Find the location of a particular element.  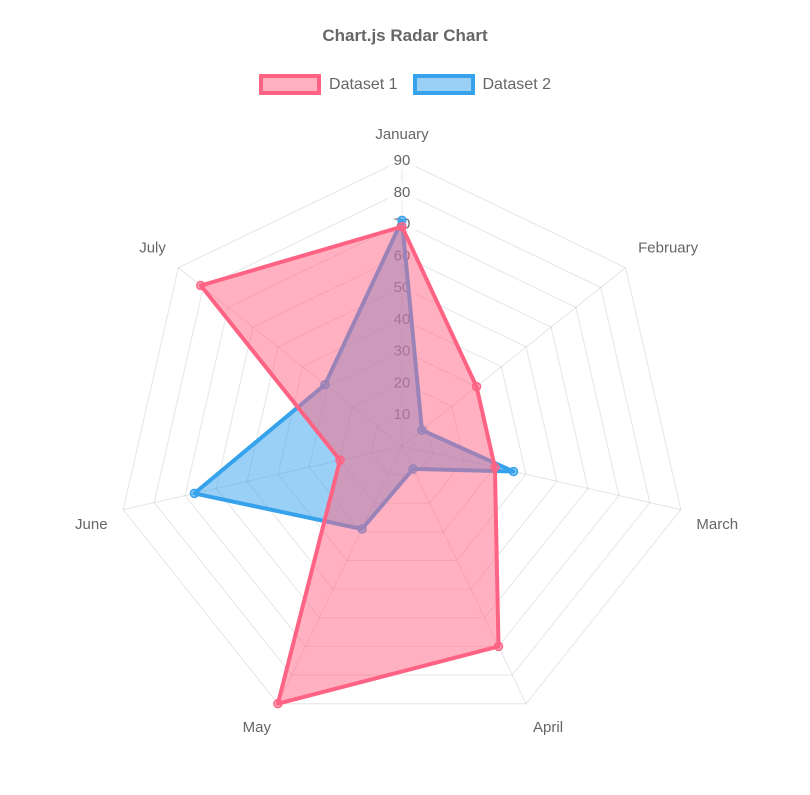

axis-label-july: July is located at coordinates (152, 248).